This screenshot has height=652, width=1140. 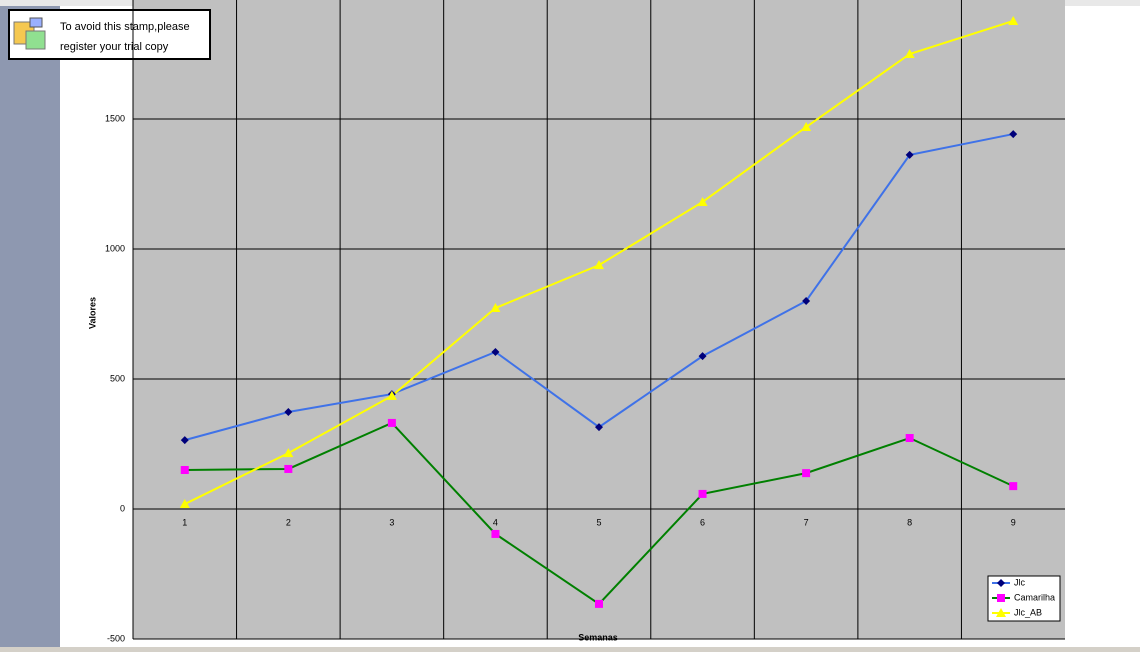 I want to click on x-axis-title: Semanas, so click(x=598, y=637).